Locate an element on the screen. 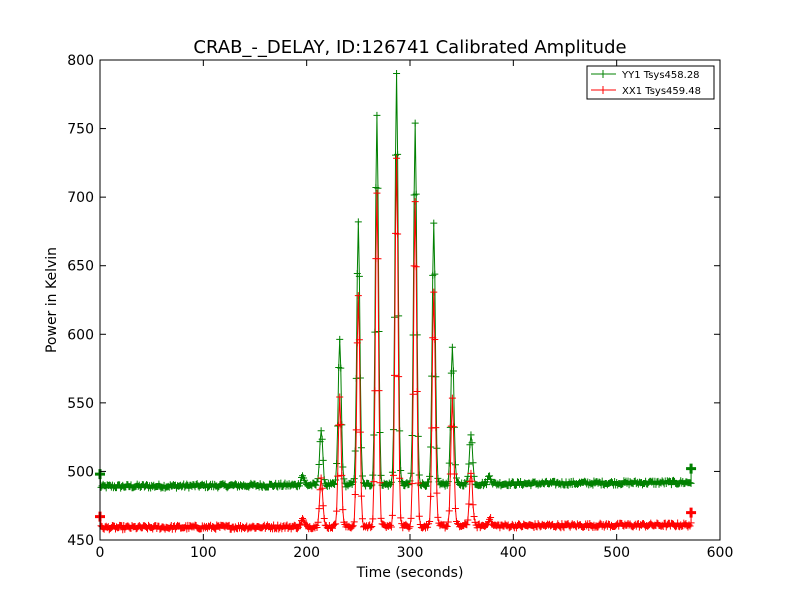 The height and width of the screenshot is (600, 800). legend-entry-xx1: XX1 Tsys459.48 is located at coordinates (646, 91).